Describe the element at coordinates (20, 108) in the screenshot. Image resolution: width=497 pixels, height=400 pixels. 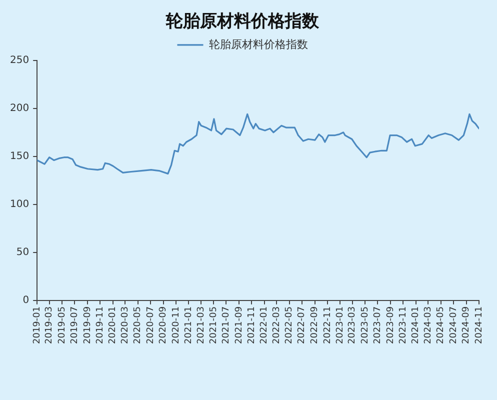
I see `y-tick-label: 200` at that location.